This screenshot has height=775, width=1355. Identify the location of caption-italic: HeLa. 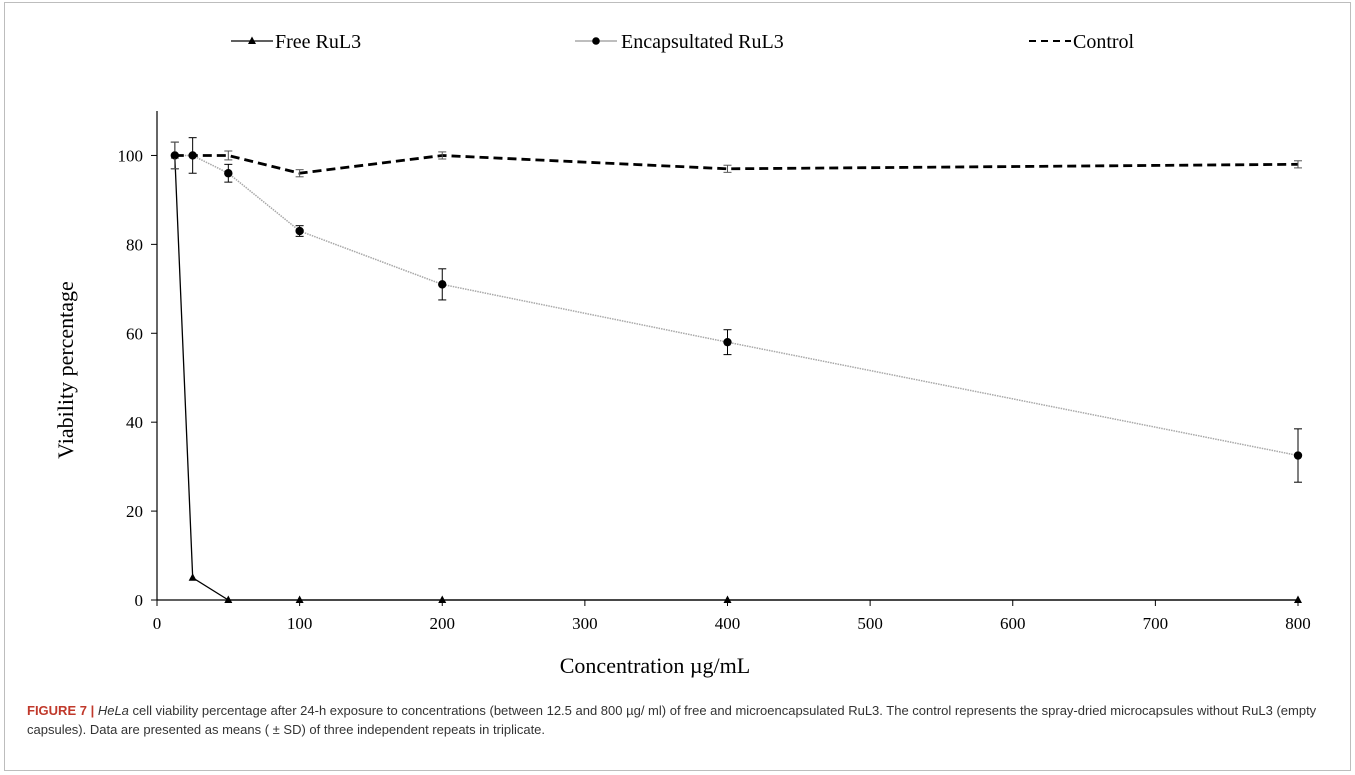
(113, 710).